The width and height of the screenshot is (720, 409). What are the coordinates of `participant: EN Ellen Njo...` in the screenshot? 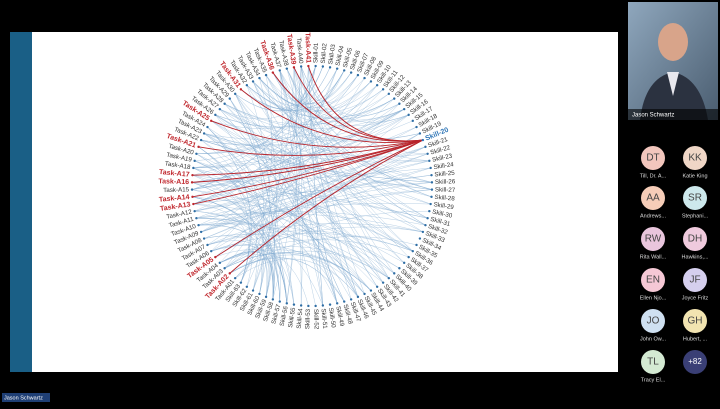 It's located at (653, 284).